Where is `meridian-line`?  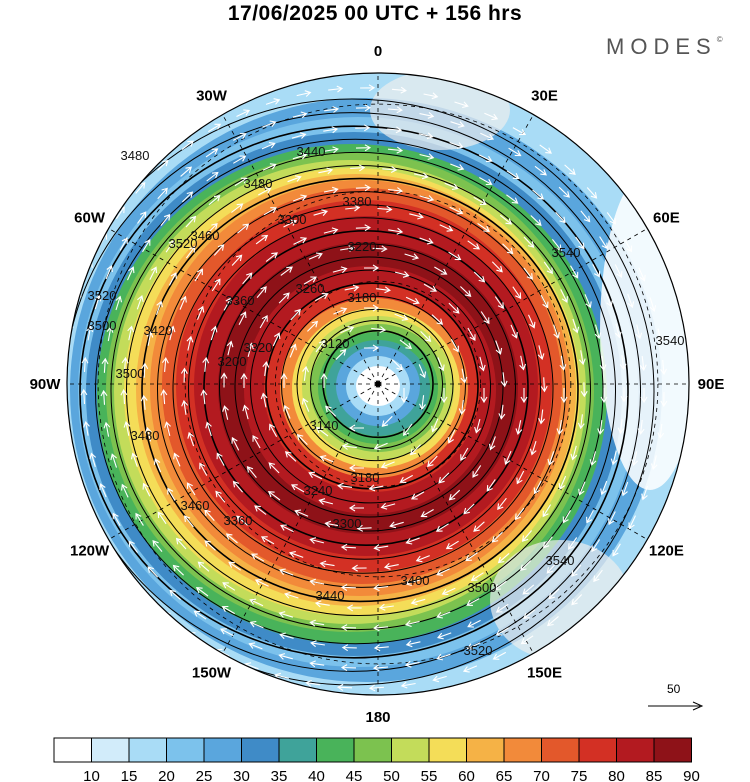
meridian-line is located at coordinates (512, 461).